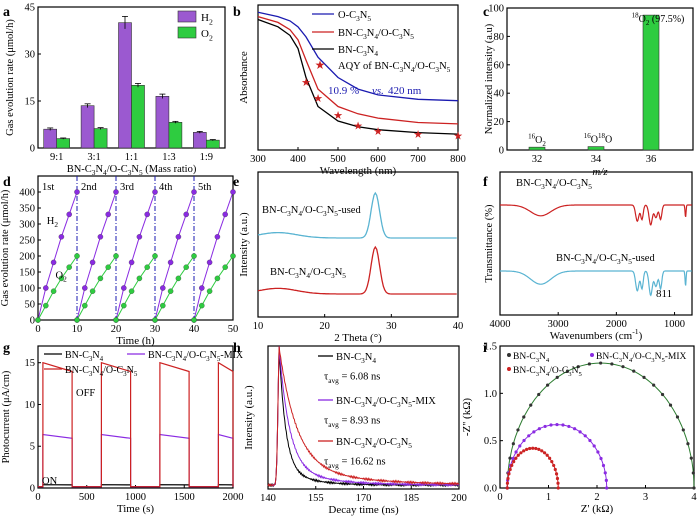 The height and width of the screenshot is (524, 700). Describe the element at coordinates (333, 424) in the screenshot. I see `label-part: avg` at that location.